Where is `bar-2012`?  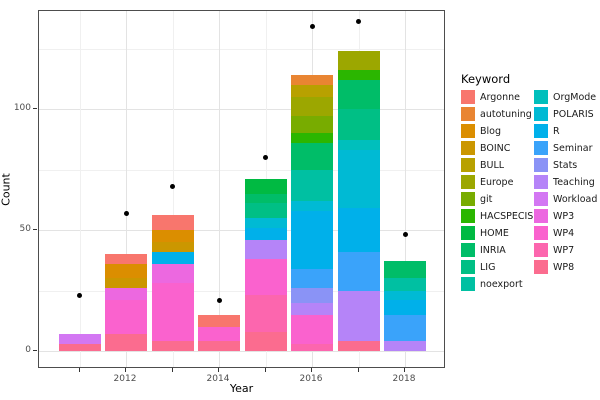 bar-2012 is located at coordinates (126, 189).